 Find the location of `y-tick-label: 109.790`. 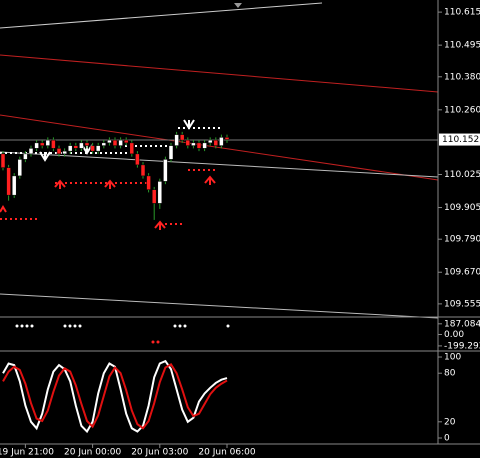

y-tick-label: 109.790 is located at coordinates (462, 240).